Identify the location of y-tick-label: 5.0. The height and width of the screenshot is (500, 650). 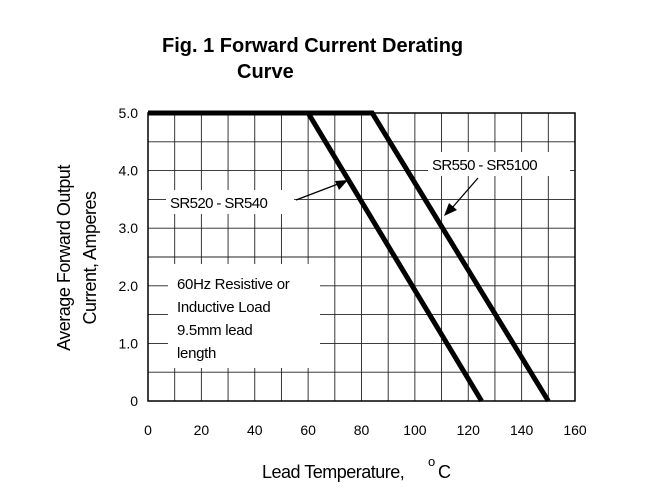
(129, 113).